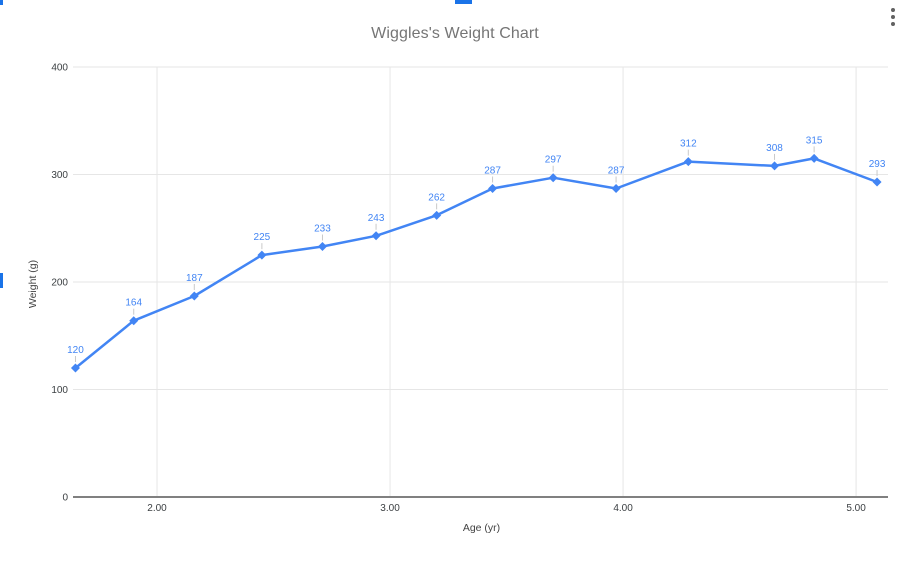 This screenshot has height=562, width=910. What do you see at coordinates (877, 164) in the screenshot?
I see `data-point-label: 293` at bounding box center [877, 164].